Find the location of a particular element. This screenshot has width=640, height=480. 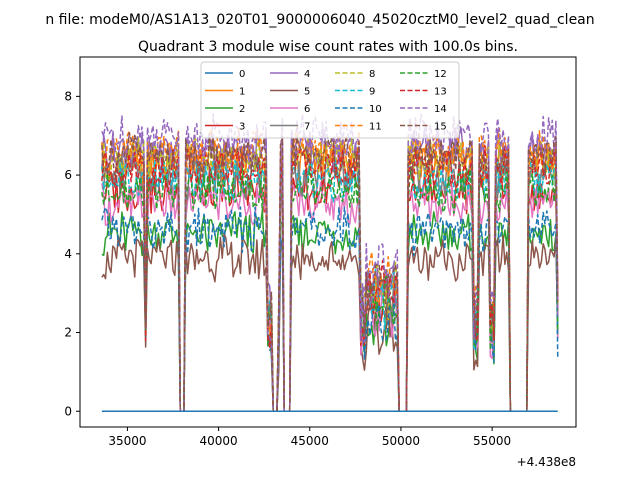

x-tick-label: 50000 is located at coordinates (401, 441).